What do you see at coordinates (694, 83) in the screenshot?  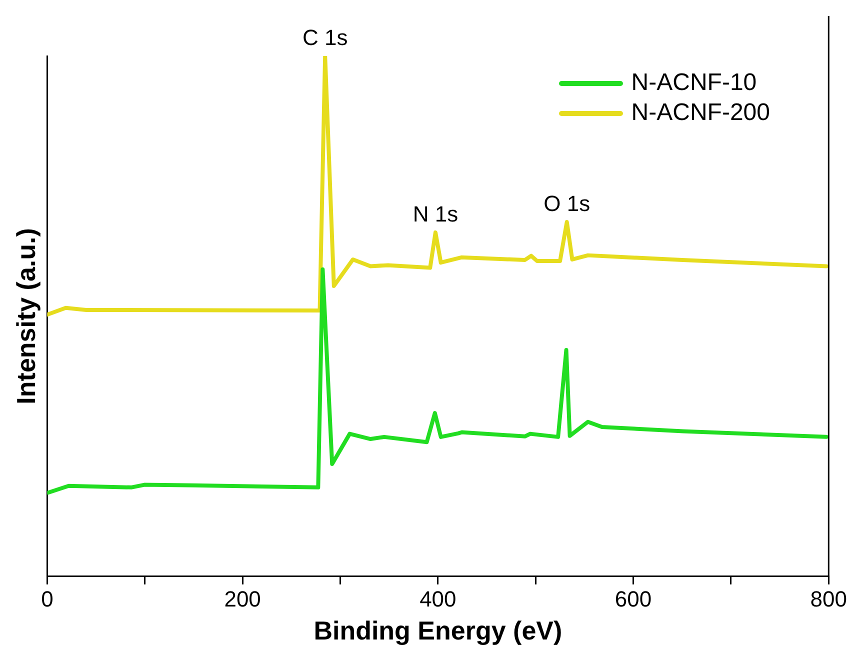 I see `legend-label: N-ACNF-10` at bounding box center [694, 83].